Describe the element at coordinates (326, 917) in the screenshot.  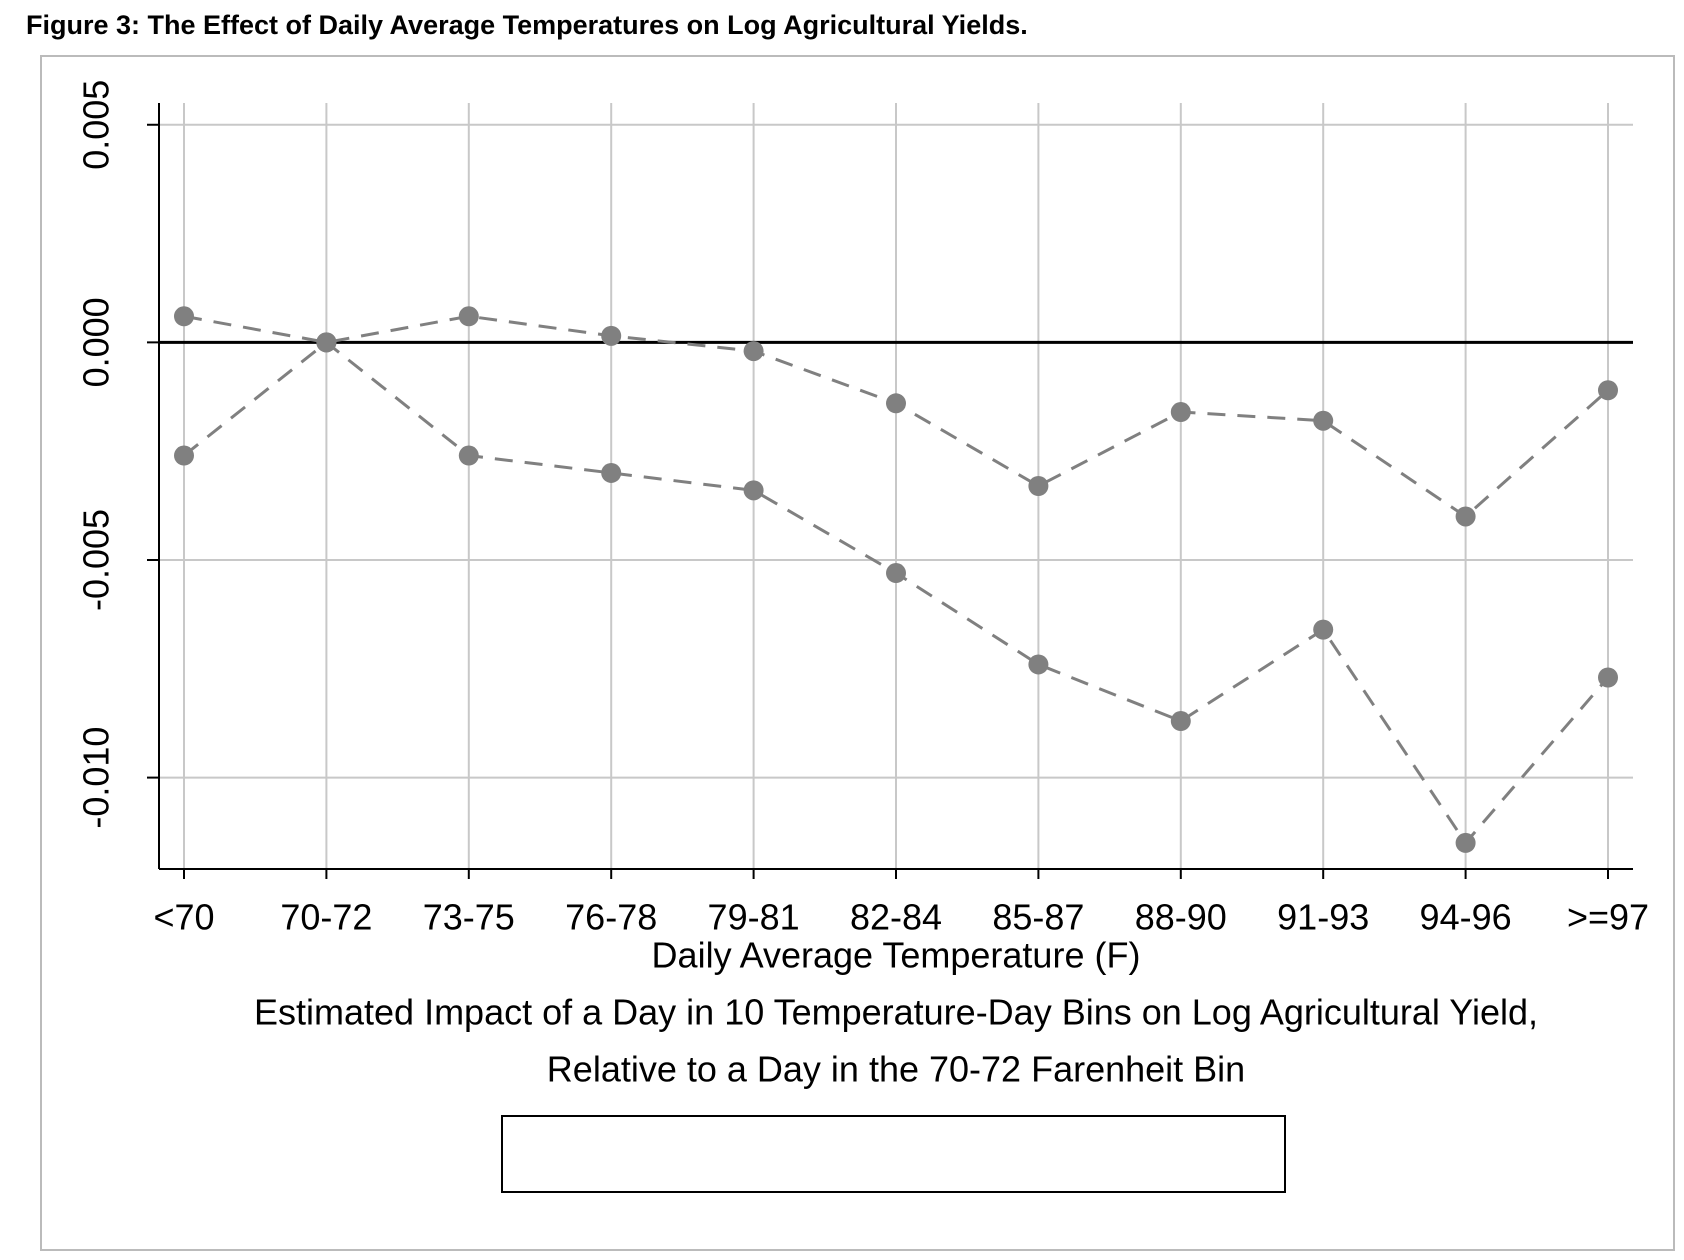
I see `x-tick-label: 70-72` at that location.